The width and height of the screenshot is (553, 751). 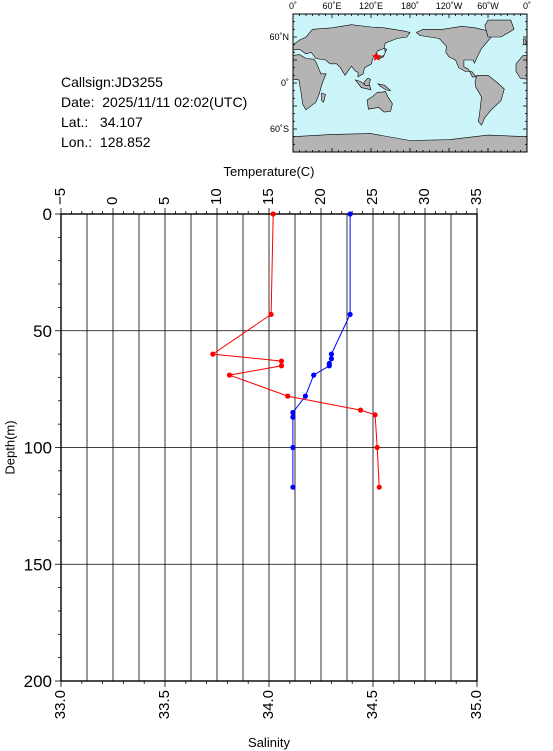 What do you see at coordinates (269, 742) in the screenshot?
I see `salinity-axis-title: Salinity` at bounding box center [269, 742].